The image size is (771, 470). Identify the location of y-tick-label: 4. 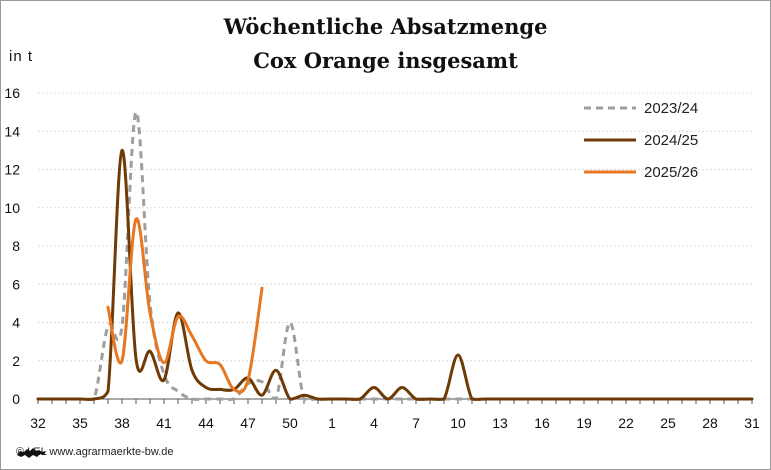
(16, 323).